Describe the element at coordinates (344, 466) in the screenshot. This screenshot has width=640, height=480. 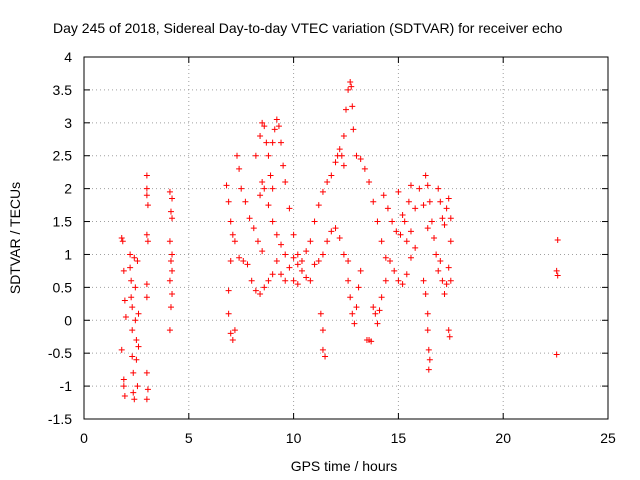
I see `x-axis-label: GPS time / hours` at that location.